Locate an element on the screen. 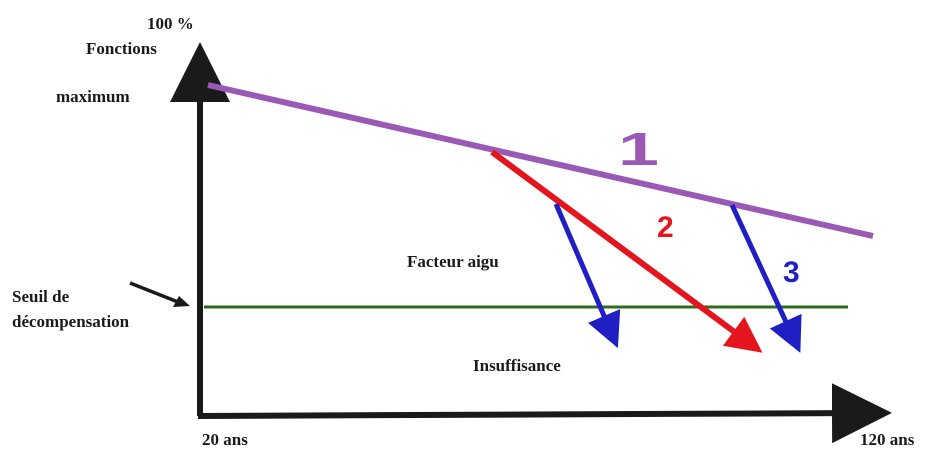 The height and width of the screenshot is (454, 948). x-axis is located at coordinates (544, 413).